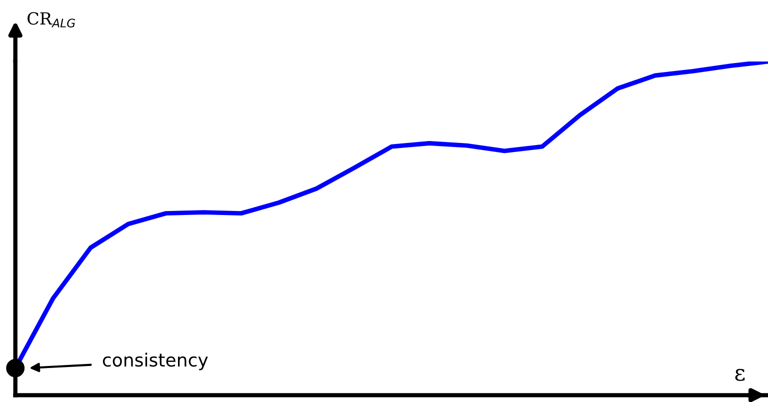 The width and height of the screenshot is (768, 402). Describe the element at coordinates (155, 361) in the screenshot. I see `annotation: consistency` at that location.